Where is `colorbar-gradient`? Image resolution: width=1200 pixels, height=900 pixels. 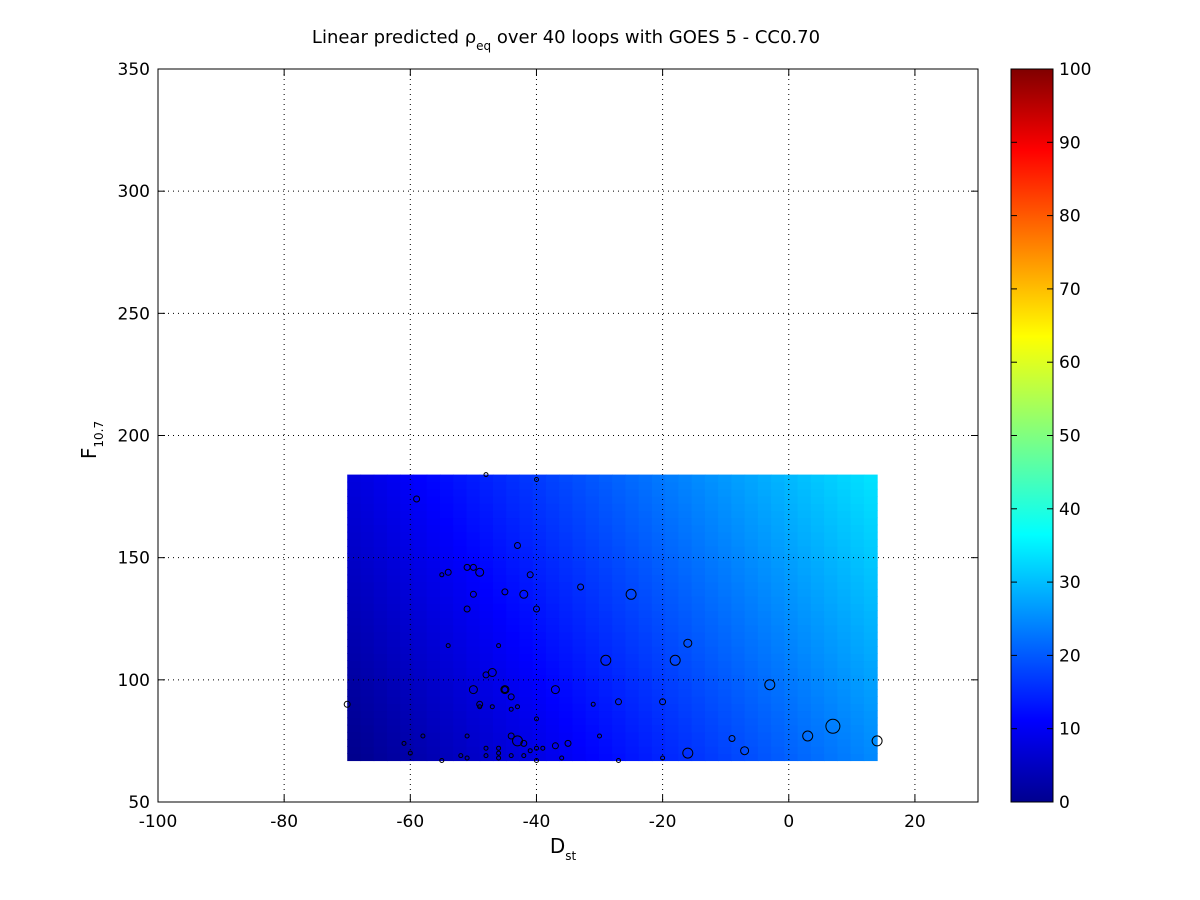 colorbar-gradient is located at coordinates (1032, 435).